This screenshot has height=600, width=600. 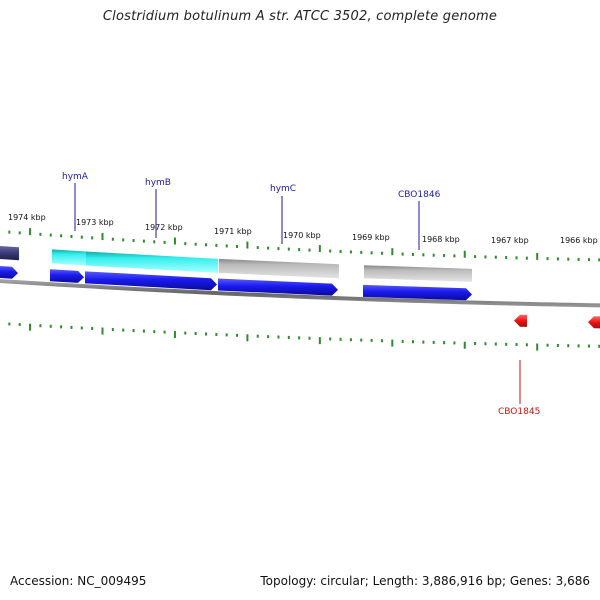 I want to click on gene-arrow-hymA, so click(x=67, y=276).